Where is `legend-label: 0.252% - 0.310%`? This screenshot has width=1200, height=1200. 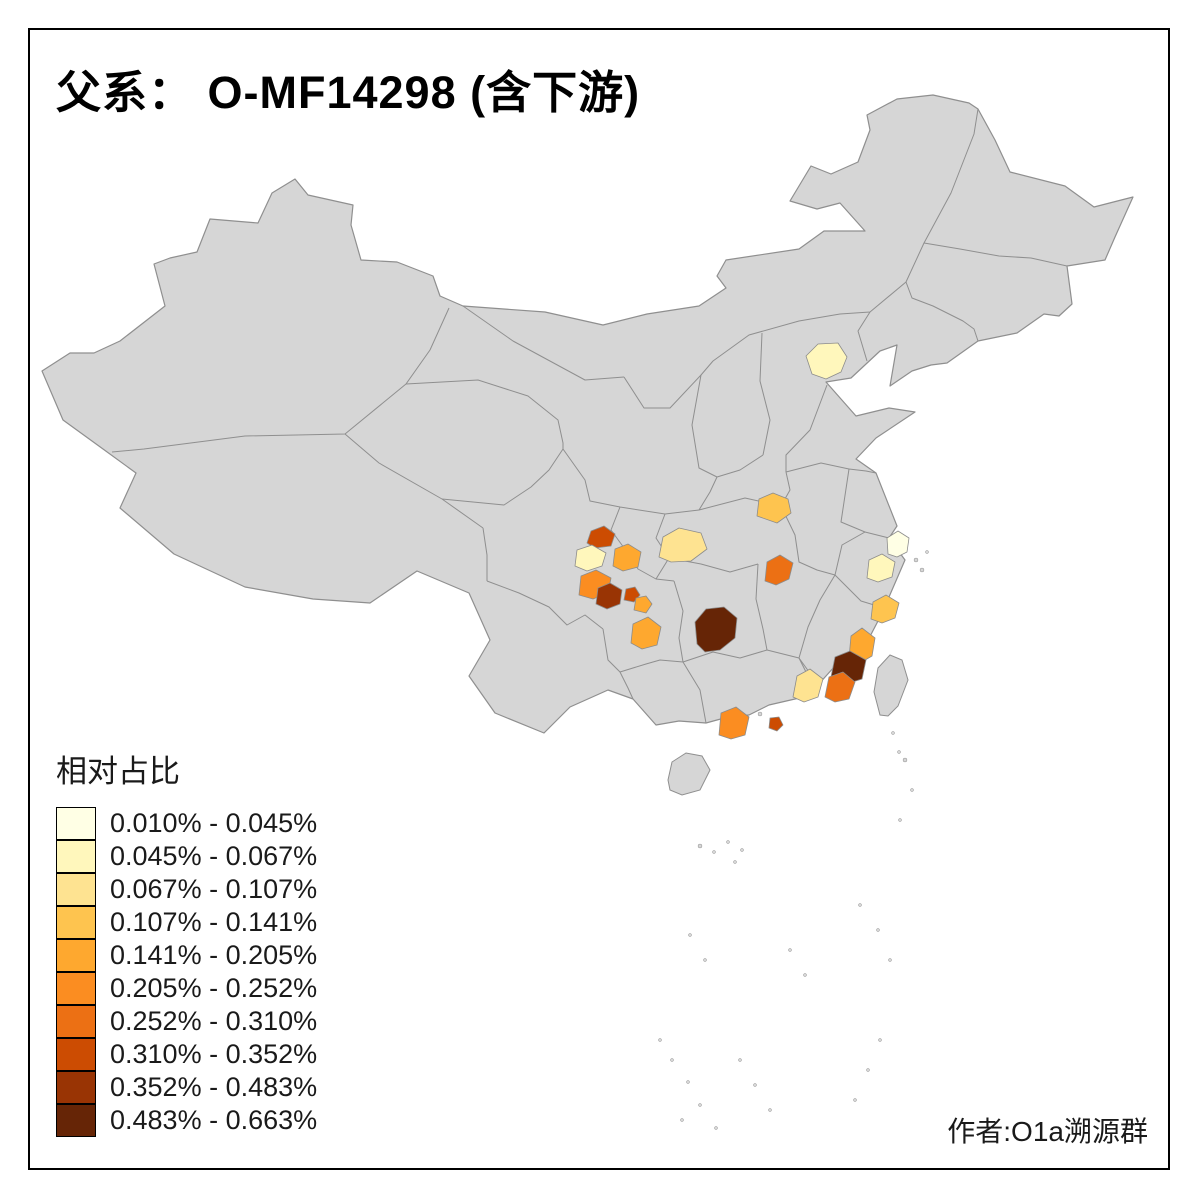 legend-label: 0.252% - 0.310% is located at coordinates (214, 1021).